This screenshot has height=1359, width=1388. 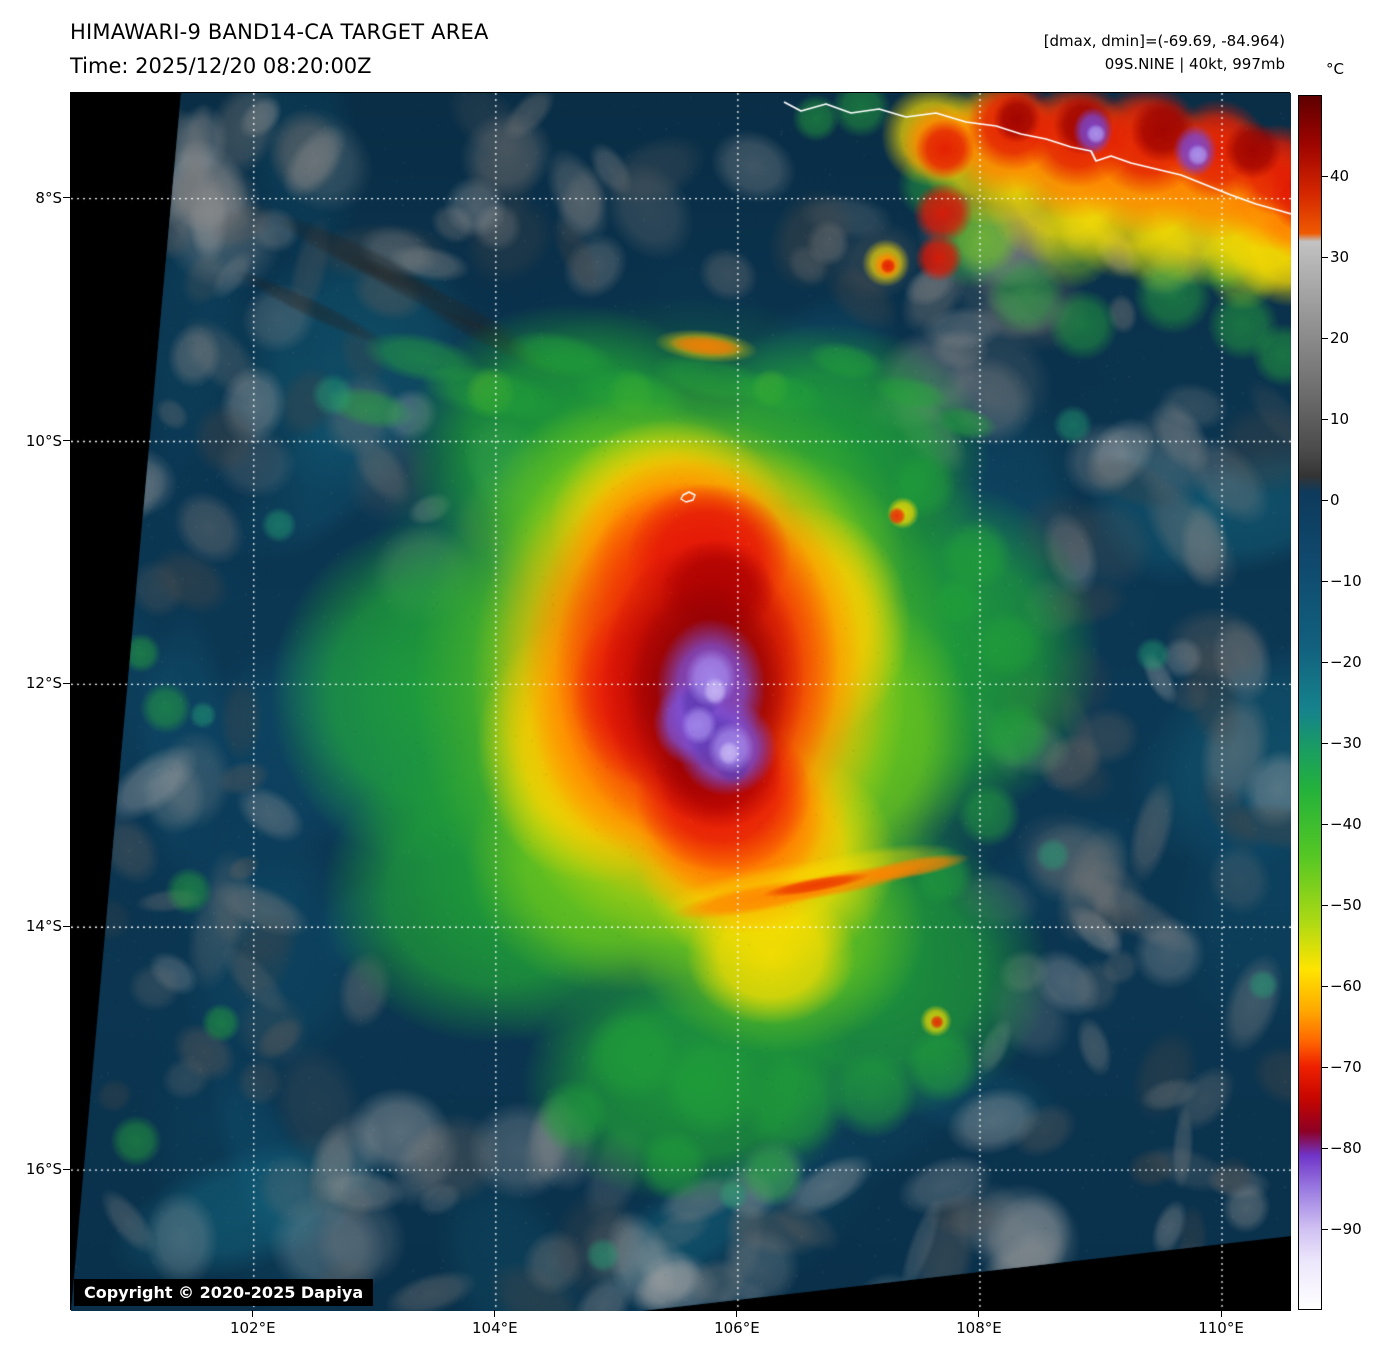 What do you see at coordinates (1346, 1229) in the screenshot?
I see `colorbar-tick-label: −90` at bounding box center [1346, 1229].